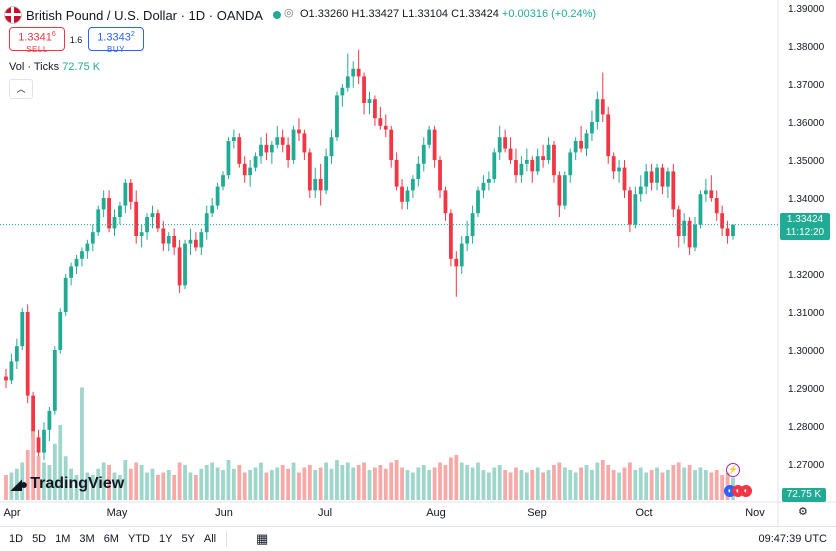 The width and height of the screenshot is (836, 551). Describe the element at coordinates (806, 161) in the screenshot. I see `y-tick-label: 1.35000` at that location.